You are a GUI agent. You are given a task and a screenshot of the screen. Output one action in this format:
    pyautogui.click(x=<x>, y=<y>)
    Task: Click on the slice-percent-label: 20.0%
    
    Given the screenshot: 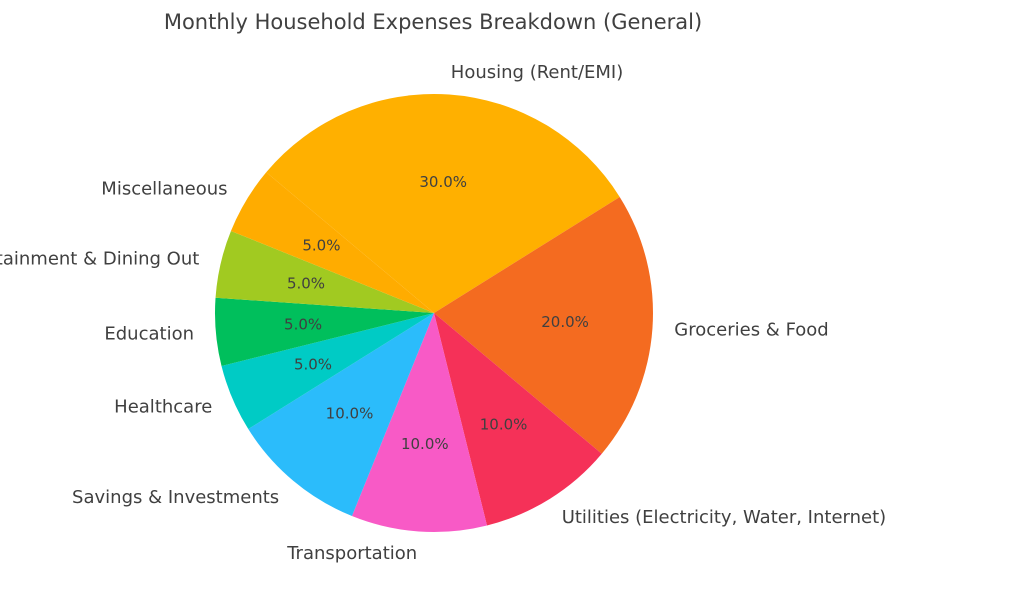 What is the action you would take?
    pyautogui.click(x=565, y=322)
    